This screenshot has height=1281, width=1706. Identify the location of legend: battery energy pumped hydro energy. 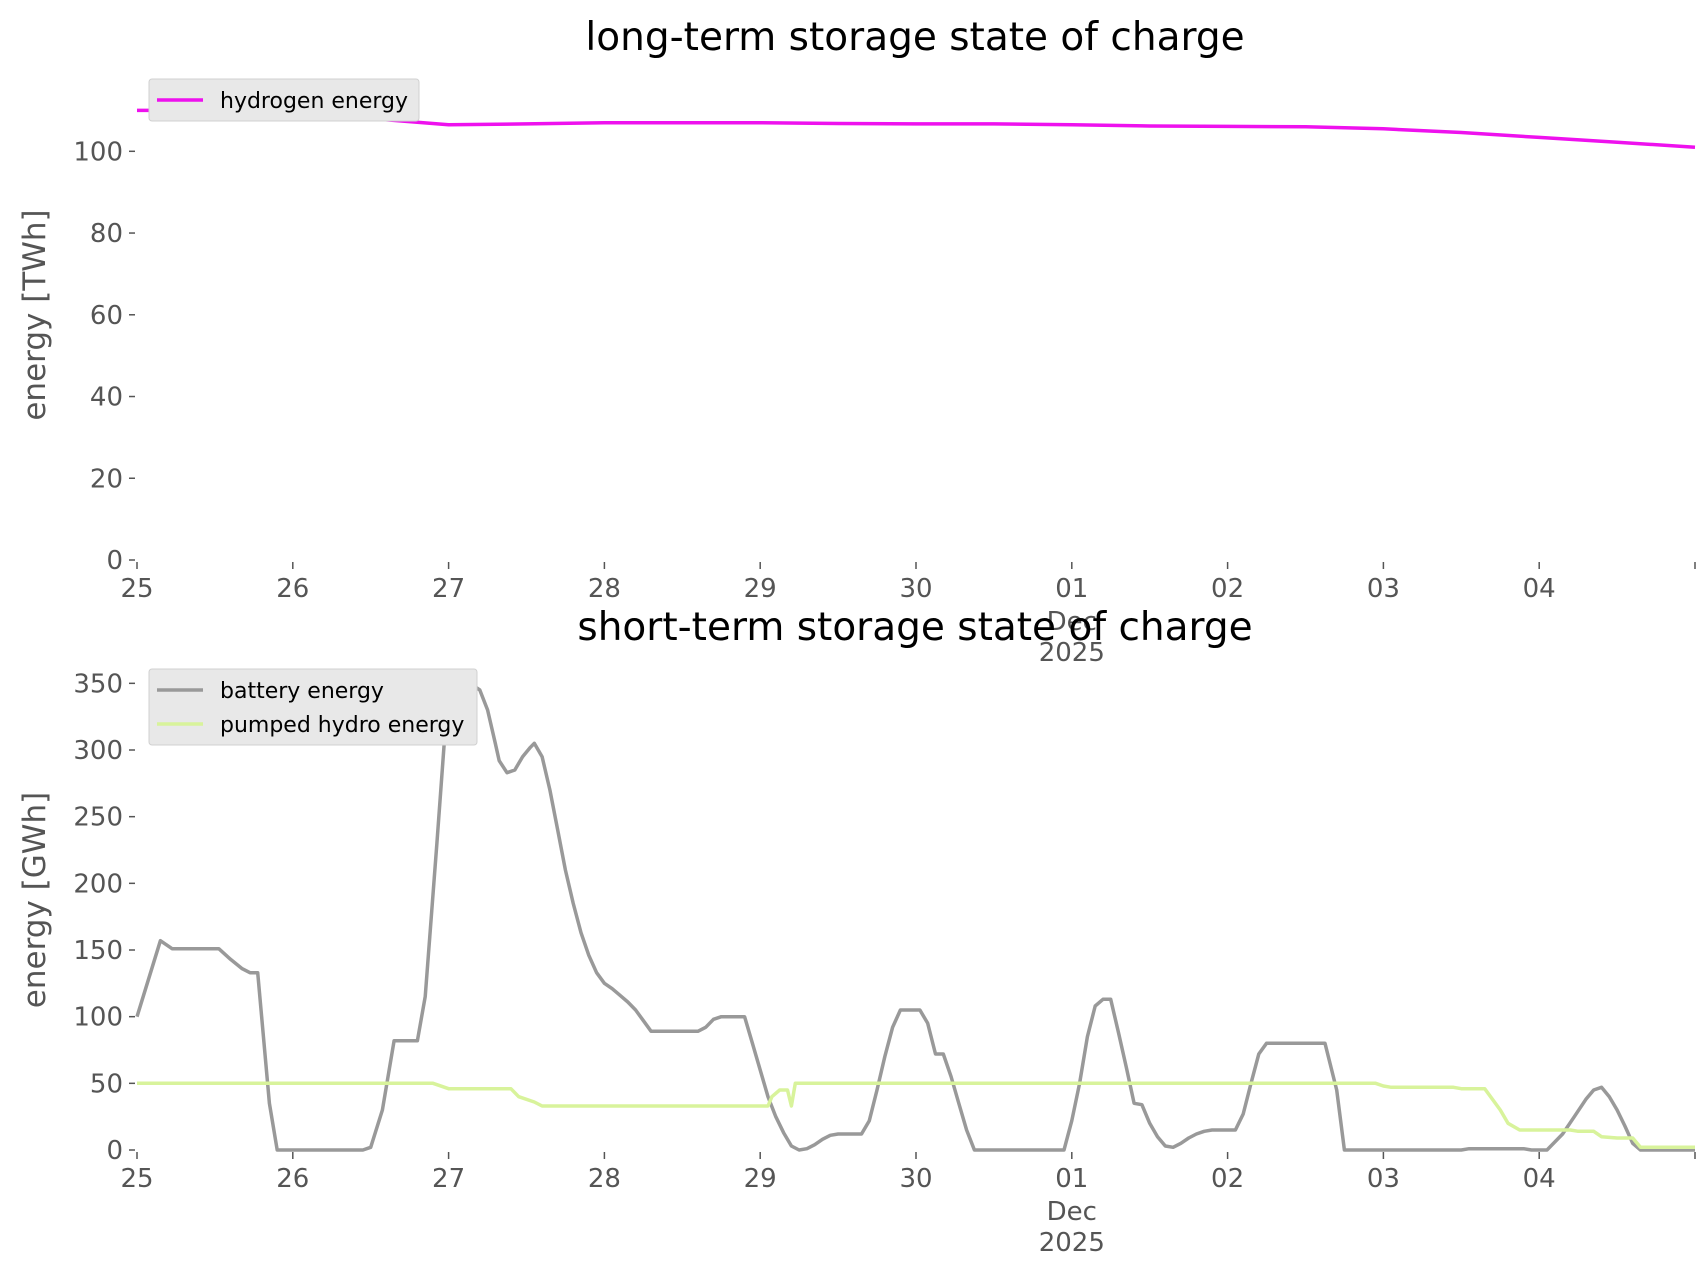
(313, 707).